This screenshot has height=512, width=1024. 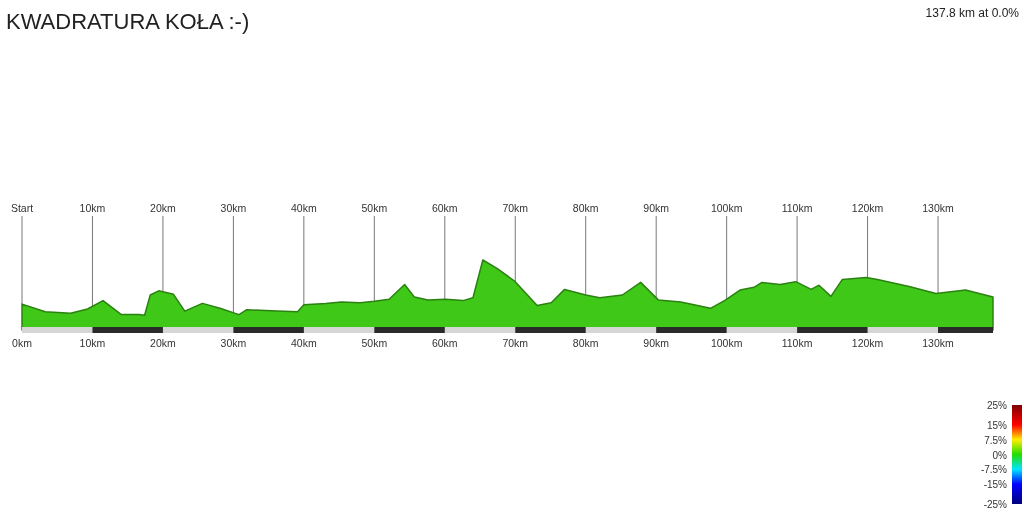 I want to click on x-tick-label: 80km, so click(x=585, y=343).